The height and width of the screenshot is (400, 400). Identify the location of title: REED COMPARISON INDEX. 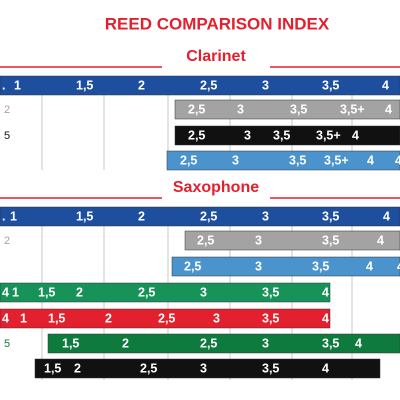
(217, 23).